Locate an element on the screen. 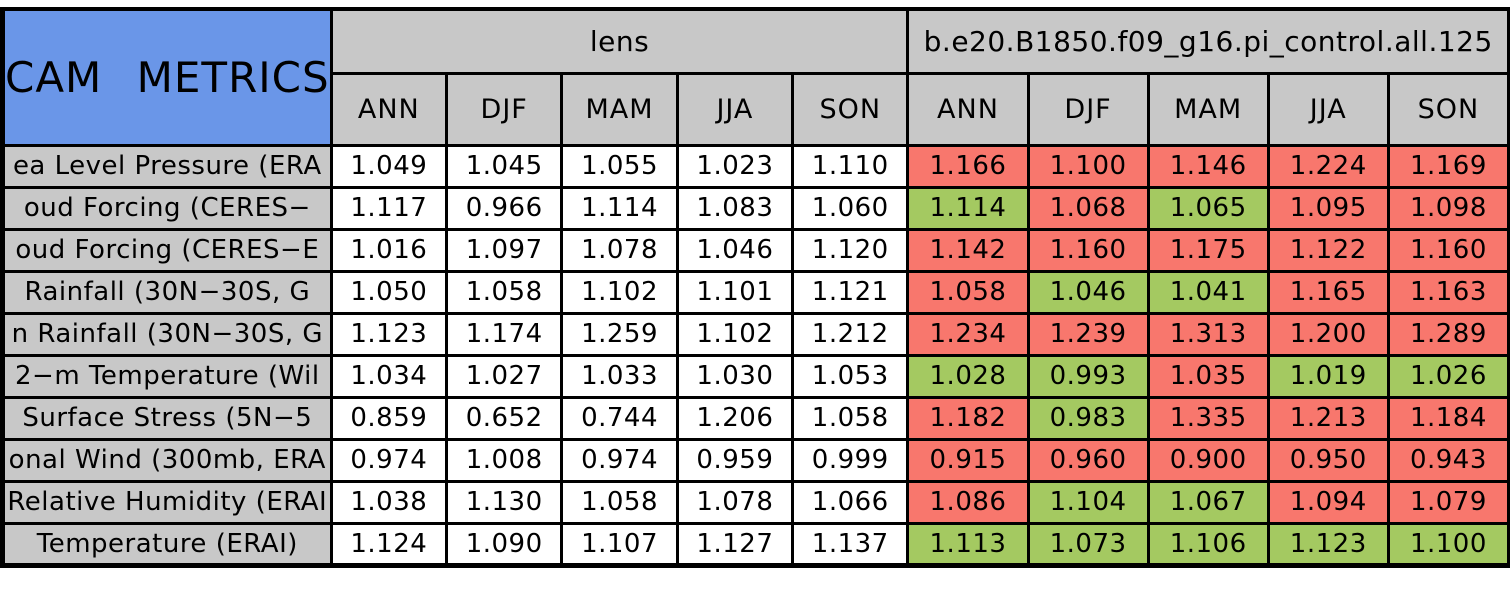 This screenshot has height=611, width=1510. metric-cell-lens: 0.959 is located at coordinates (735, 460).